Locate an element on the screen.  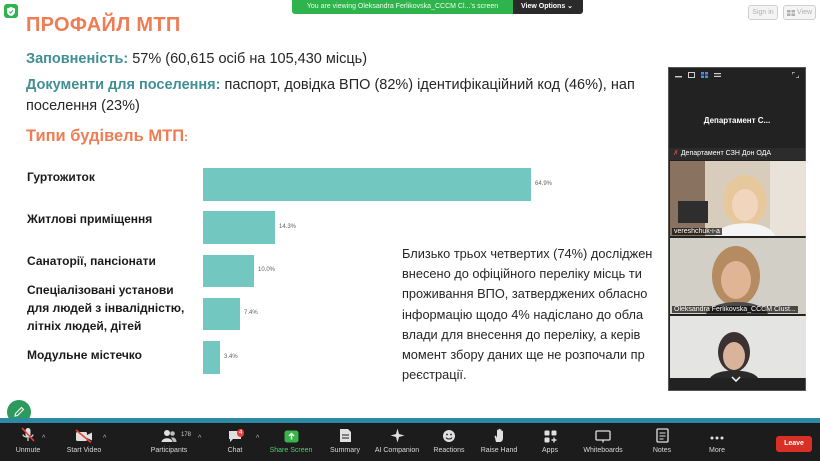
bar-value-label: 10.0% is located at coordinates (267, 270).